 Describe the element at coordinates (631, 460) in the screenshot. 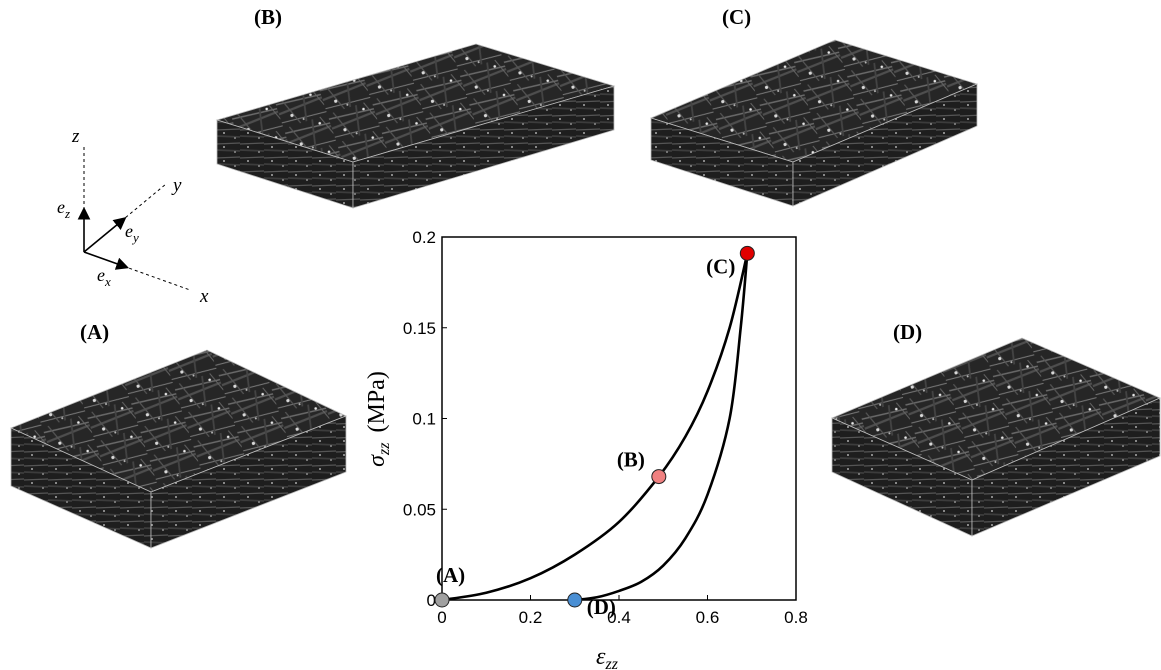

I see `point-label-b: (B)` at that location.